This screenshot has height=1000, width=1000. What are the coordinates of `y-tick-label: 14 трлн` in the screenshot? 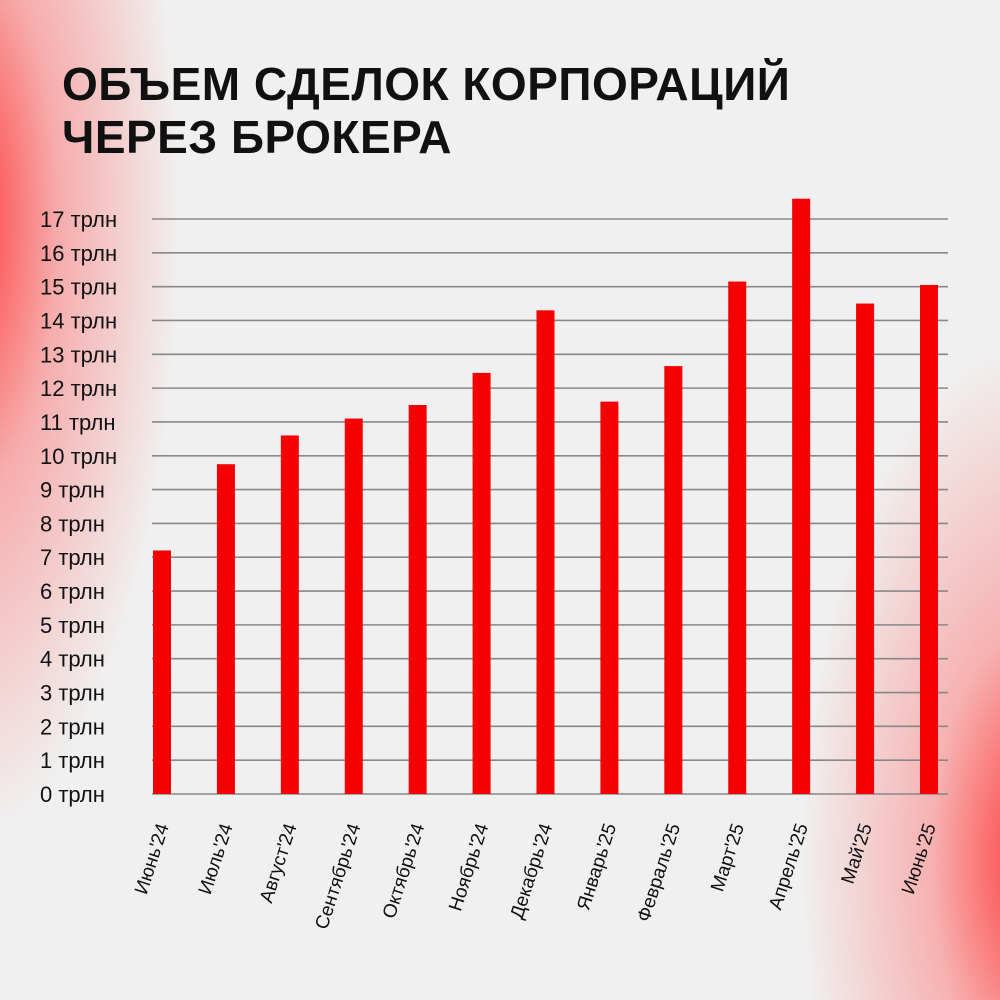 It's located at (78, 320).